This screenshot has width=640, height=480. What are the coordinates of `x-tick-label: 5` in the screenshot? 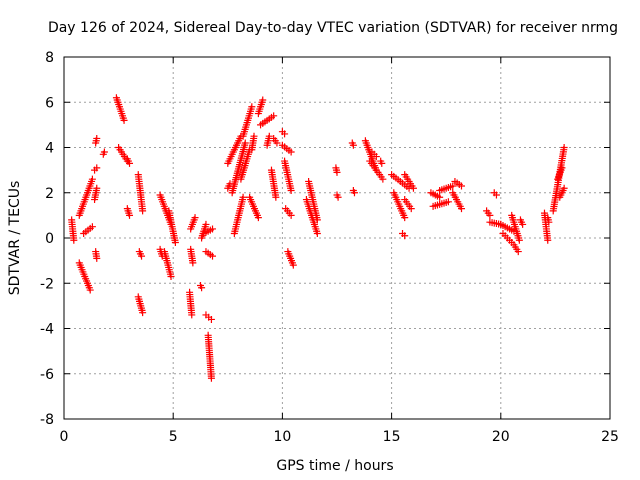 It's located at (173, 437).